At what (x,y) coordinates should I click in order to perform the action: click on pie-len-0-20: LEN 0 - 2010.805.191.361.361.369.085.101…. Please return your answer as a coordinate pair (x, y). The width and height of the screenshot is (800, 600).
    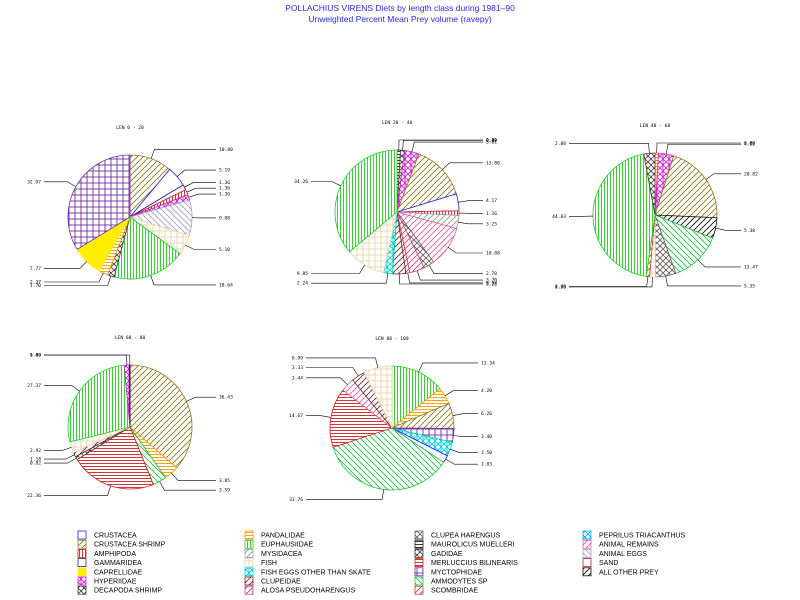
    Looking at the image, I should click on (130, 207).